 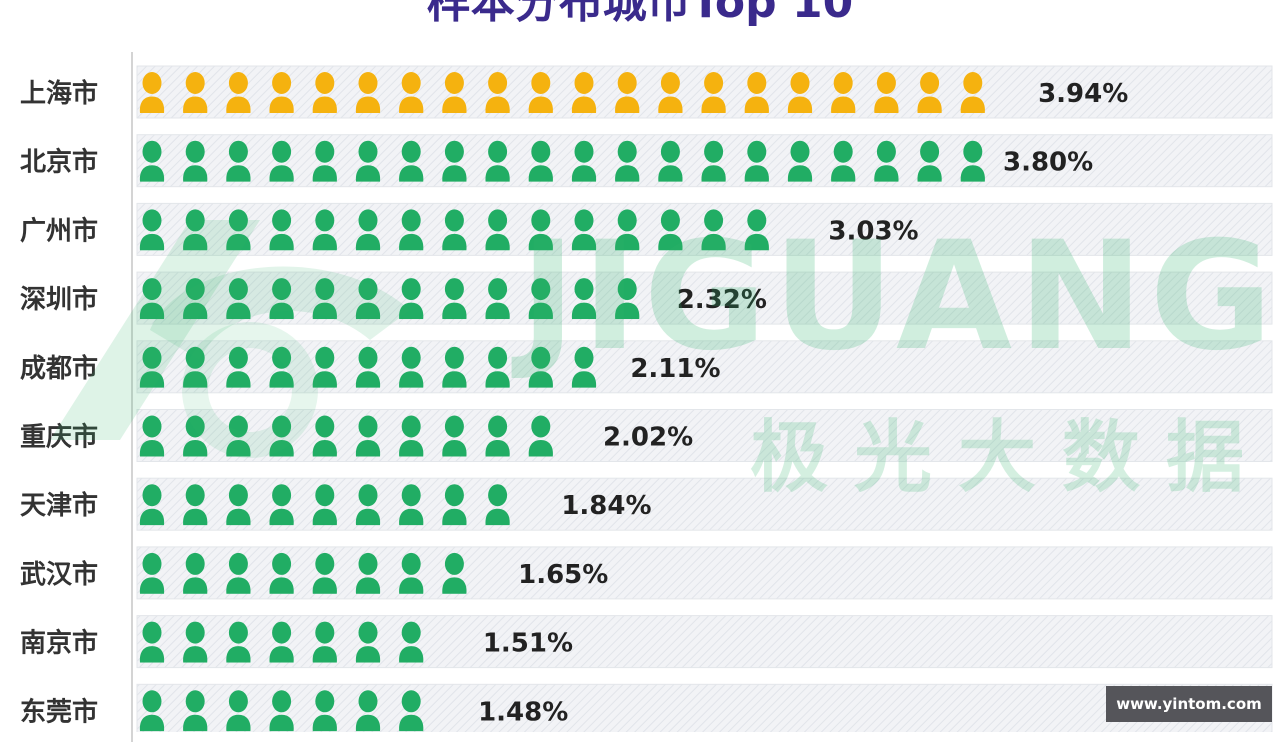 I want to click on value-label: 3.94%, so click(x=1083, y=94).